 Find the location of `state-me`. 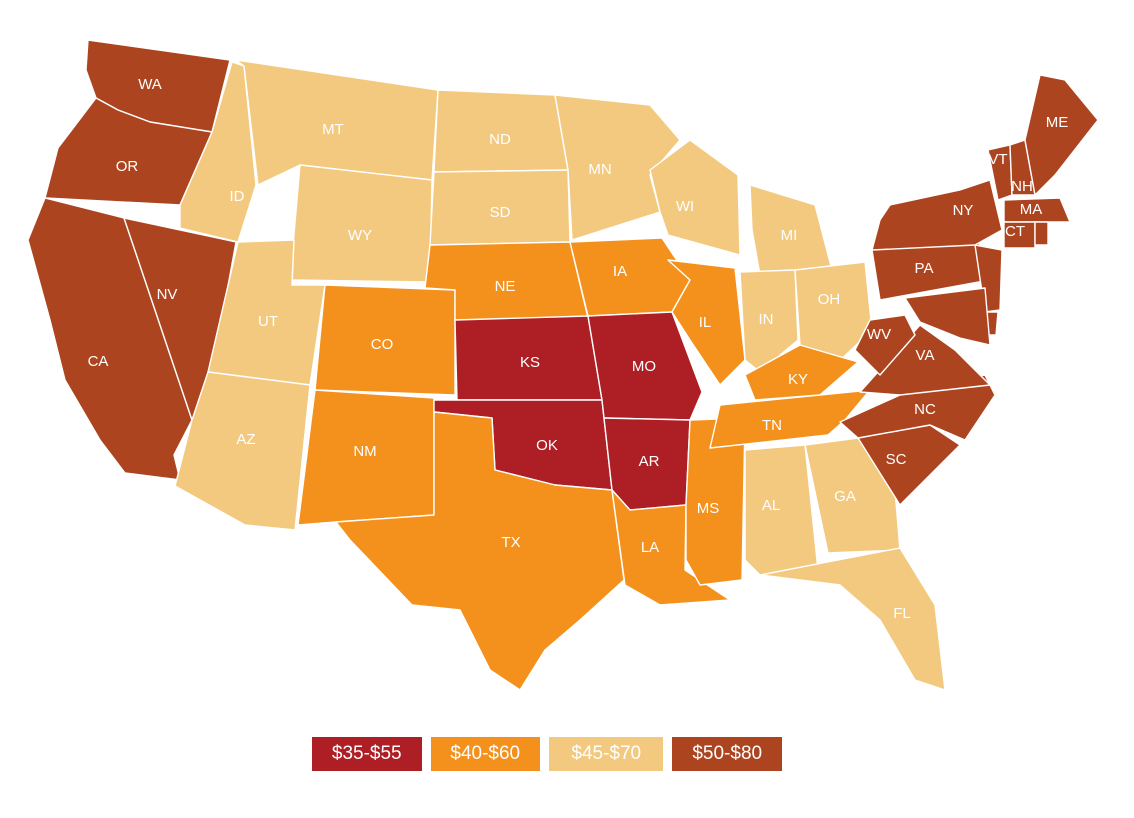

state-me is located at coordinates (1061, 135).